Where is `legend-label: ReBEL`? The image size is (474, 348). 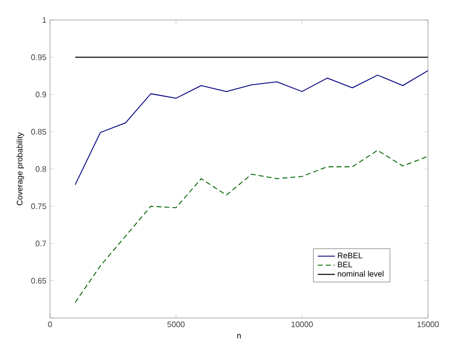 legend-label: ReBEL is located at coordinates (350, 255).